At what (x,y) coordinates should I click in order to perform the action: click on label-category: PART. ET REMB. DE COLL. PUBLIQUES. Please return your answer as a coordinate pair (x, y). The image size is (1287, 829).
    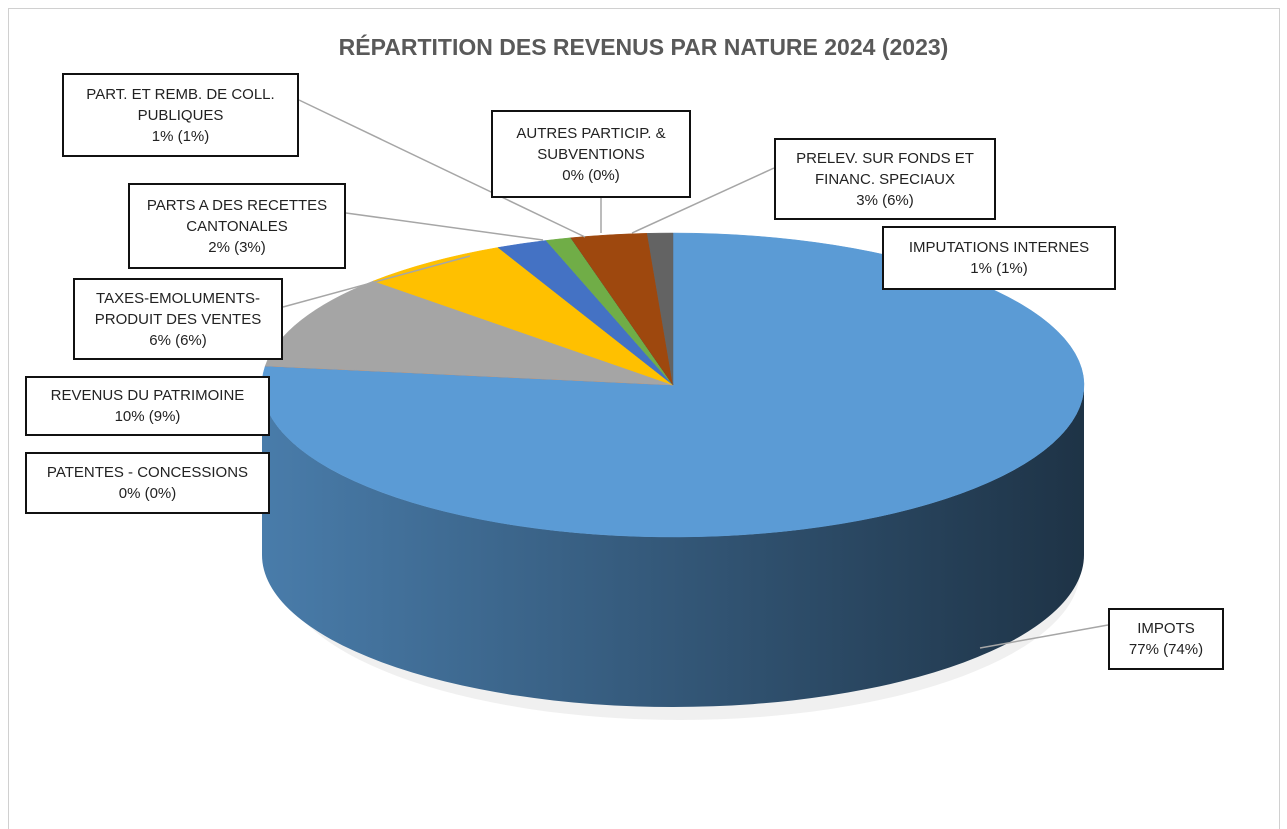
    Looking at the image, I should click on (180, 104).